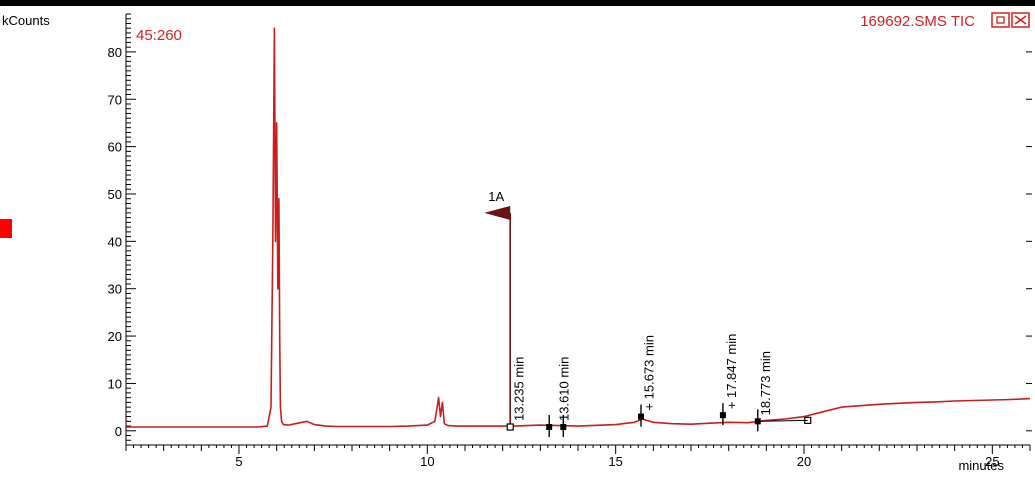 This screenshot has width=1035, height=477. Describe the element at coordinates (564, 389) in the screenshot. I see `marker-label: 13.610 min` at that location.